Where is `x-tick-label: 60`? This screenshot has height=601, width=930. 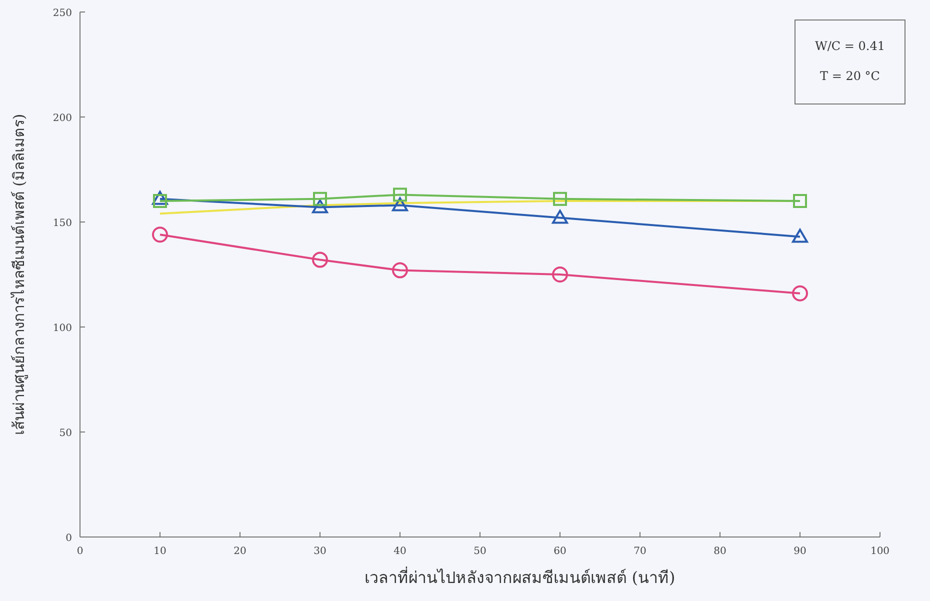 x-tick-label: 60 is located at coordinates (560, 551).